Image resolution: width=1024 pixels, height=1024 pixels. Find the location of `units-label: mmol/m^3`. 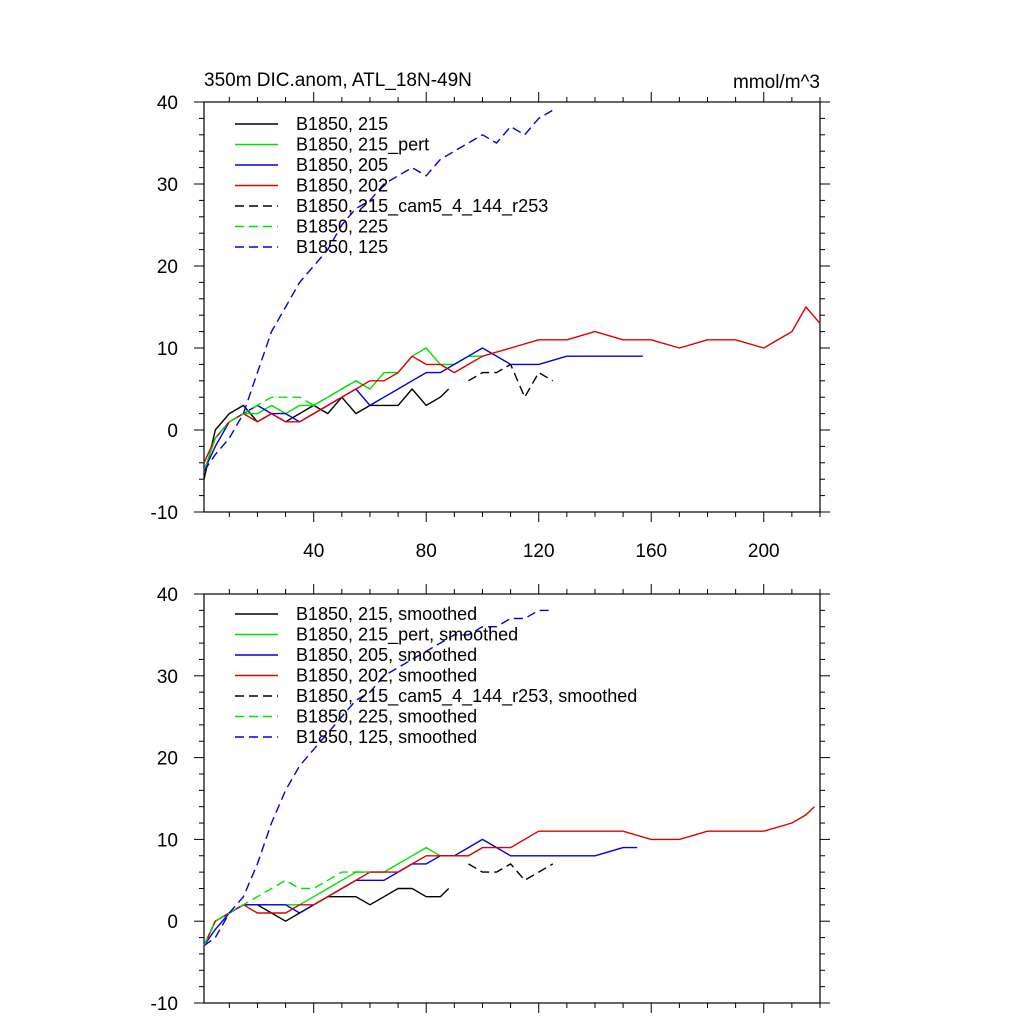

units-label: mmol/m^3 is located at coordinates (776, 82).